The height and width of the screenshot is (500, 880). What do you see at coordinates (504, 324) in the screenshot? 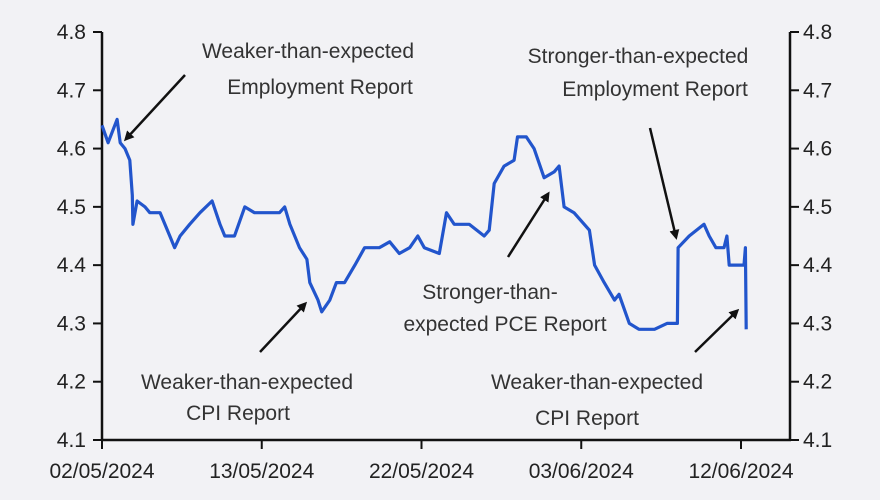
I see `annotation-3-line2: expected PCE Report` at bounding box center [504, 324].